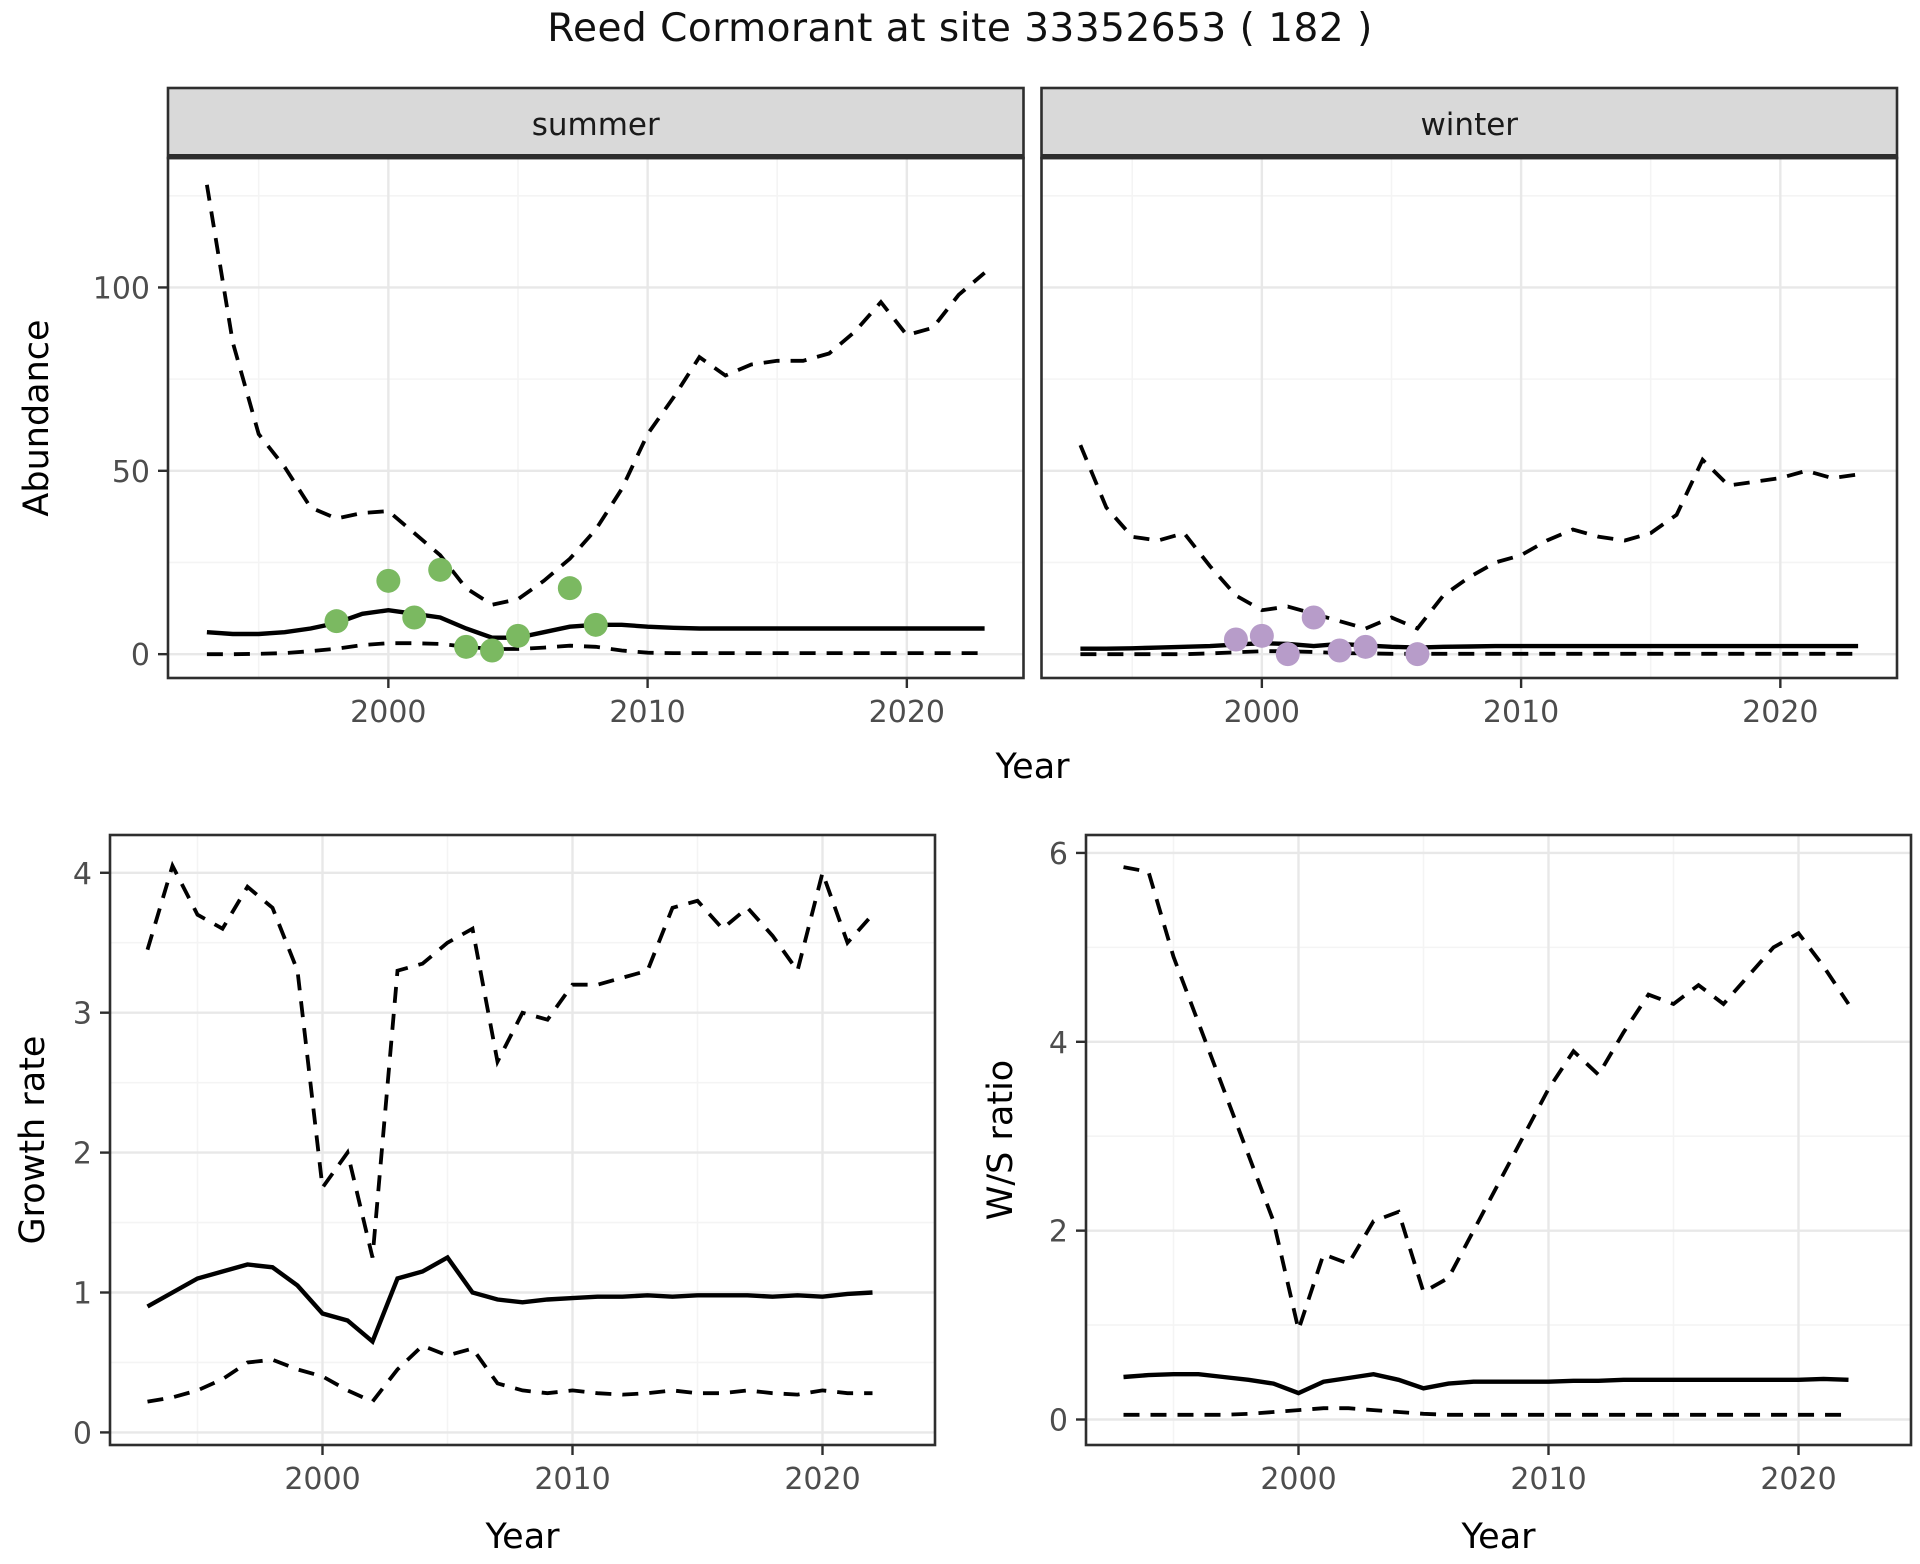  What do you see at coordinates (82, 1294) in the screenshot?
I see `y-tick-label: 1` at bounding box center [82, 1294].